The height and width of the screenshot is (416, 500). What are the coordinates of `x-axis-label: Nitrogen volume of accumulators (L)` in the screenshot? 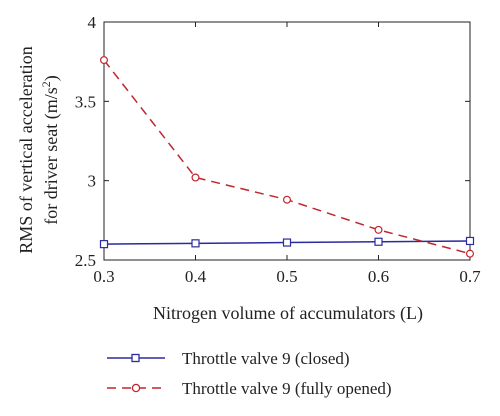 It's located at (288, 313).